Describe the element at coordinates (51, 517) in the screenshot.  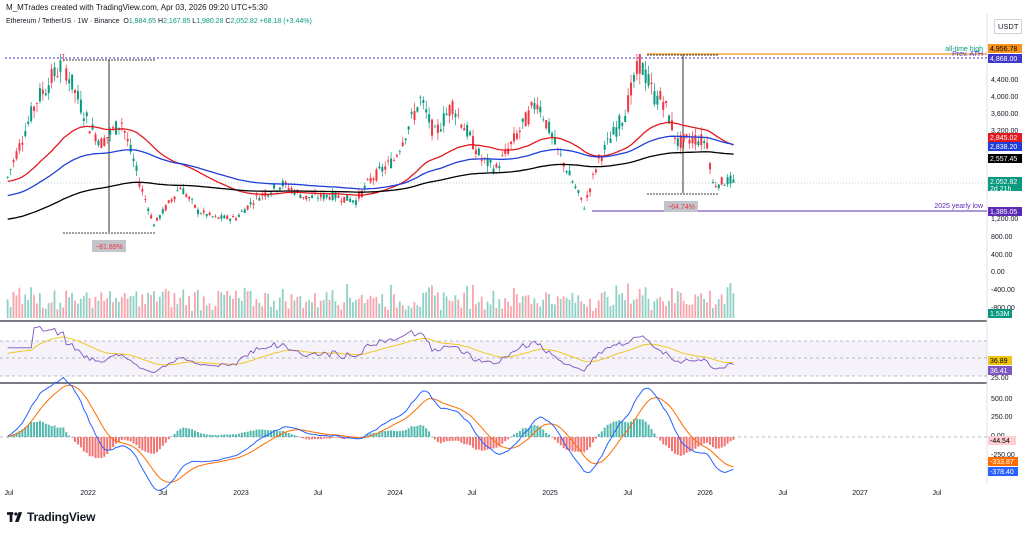
I see `tradingview-logo: TradingView` at that location.